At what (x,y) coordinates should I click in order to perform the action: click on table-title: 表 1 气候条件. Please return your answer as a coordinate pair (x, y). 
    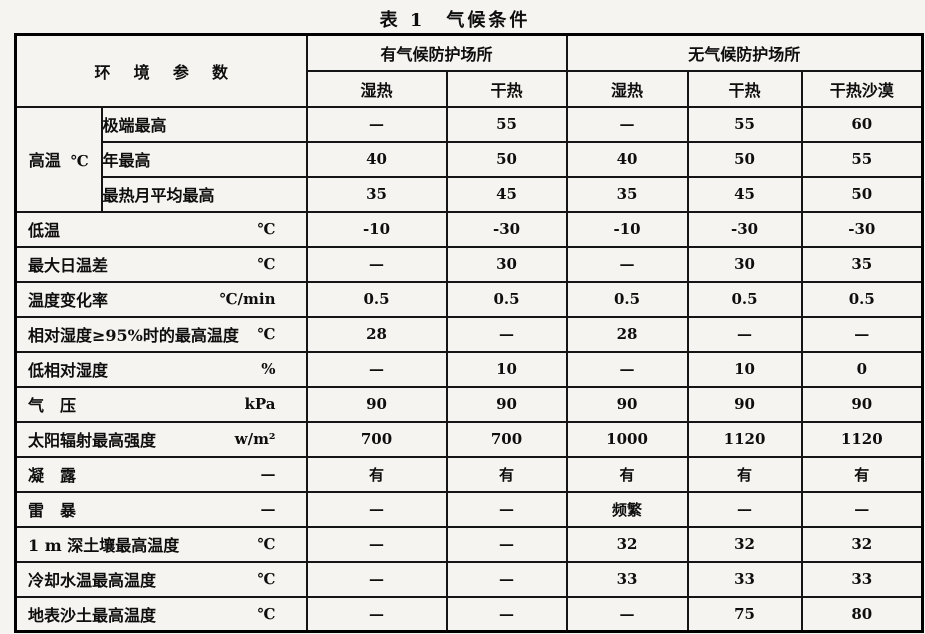
    Looking at the image, I should click on (455, 20).